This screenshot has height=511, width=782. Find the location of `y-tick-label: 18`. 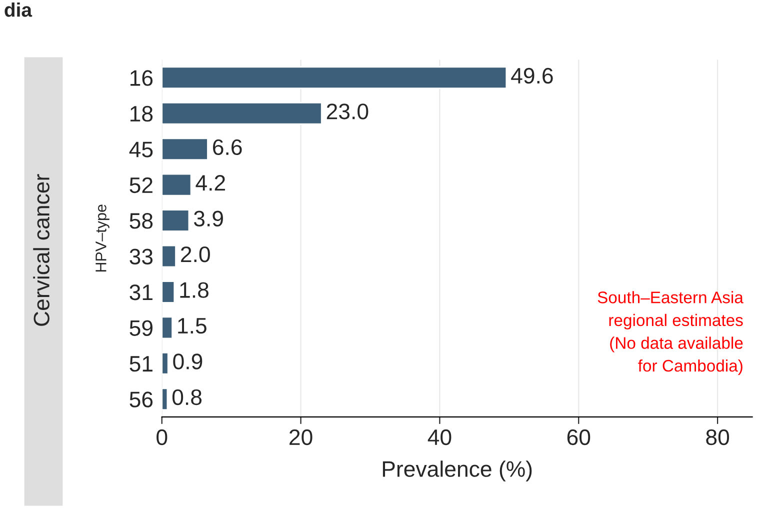

y-tick-label: 18 is located at coordinates (141, 114).